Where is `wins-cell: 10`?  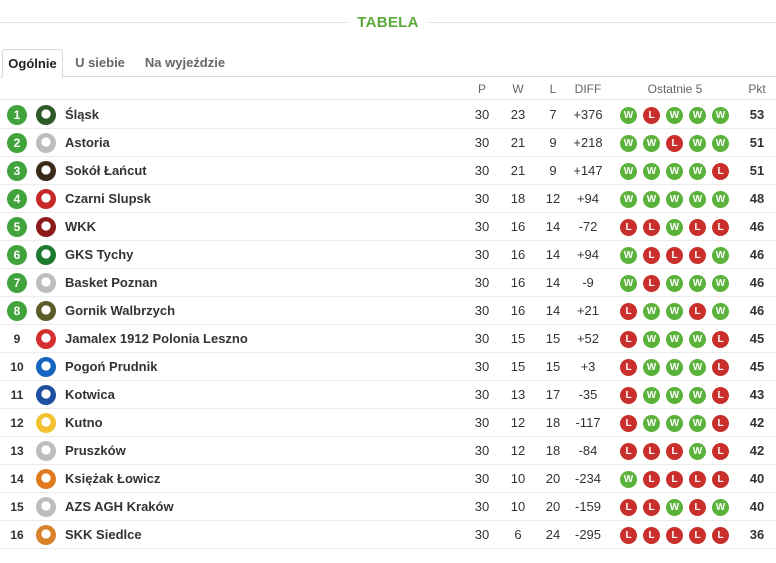 wins-cell: 10 is located at coordinates (518, 506).